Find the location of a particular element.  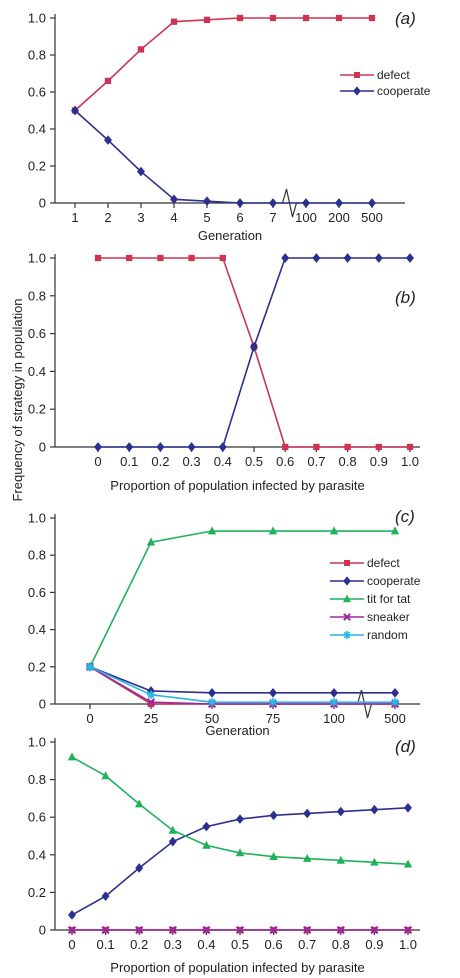

legend-label: sneaker is located at coordinates (388, 617).